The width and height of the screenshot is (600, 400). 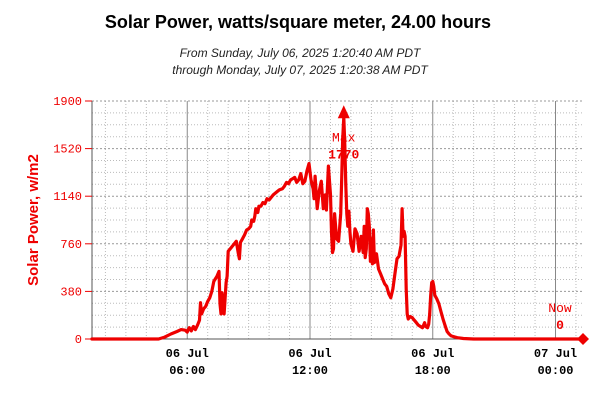 I want to click on now-value: 0, so click(x=560, y=325).